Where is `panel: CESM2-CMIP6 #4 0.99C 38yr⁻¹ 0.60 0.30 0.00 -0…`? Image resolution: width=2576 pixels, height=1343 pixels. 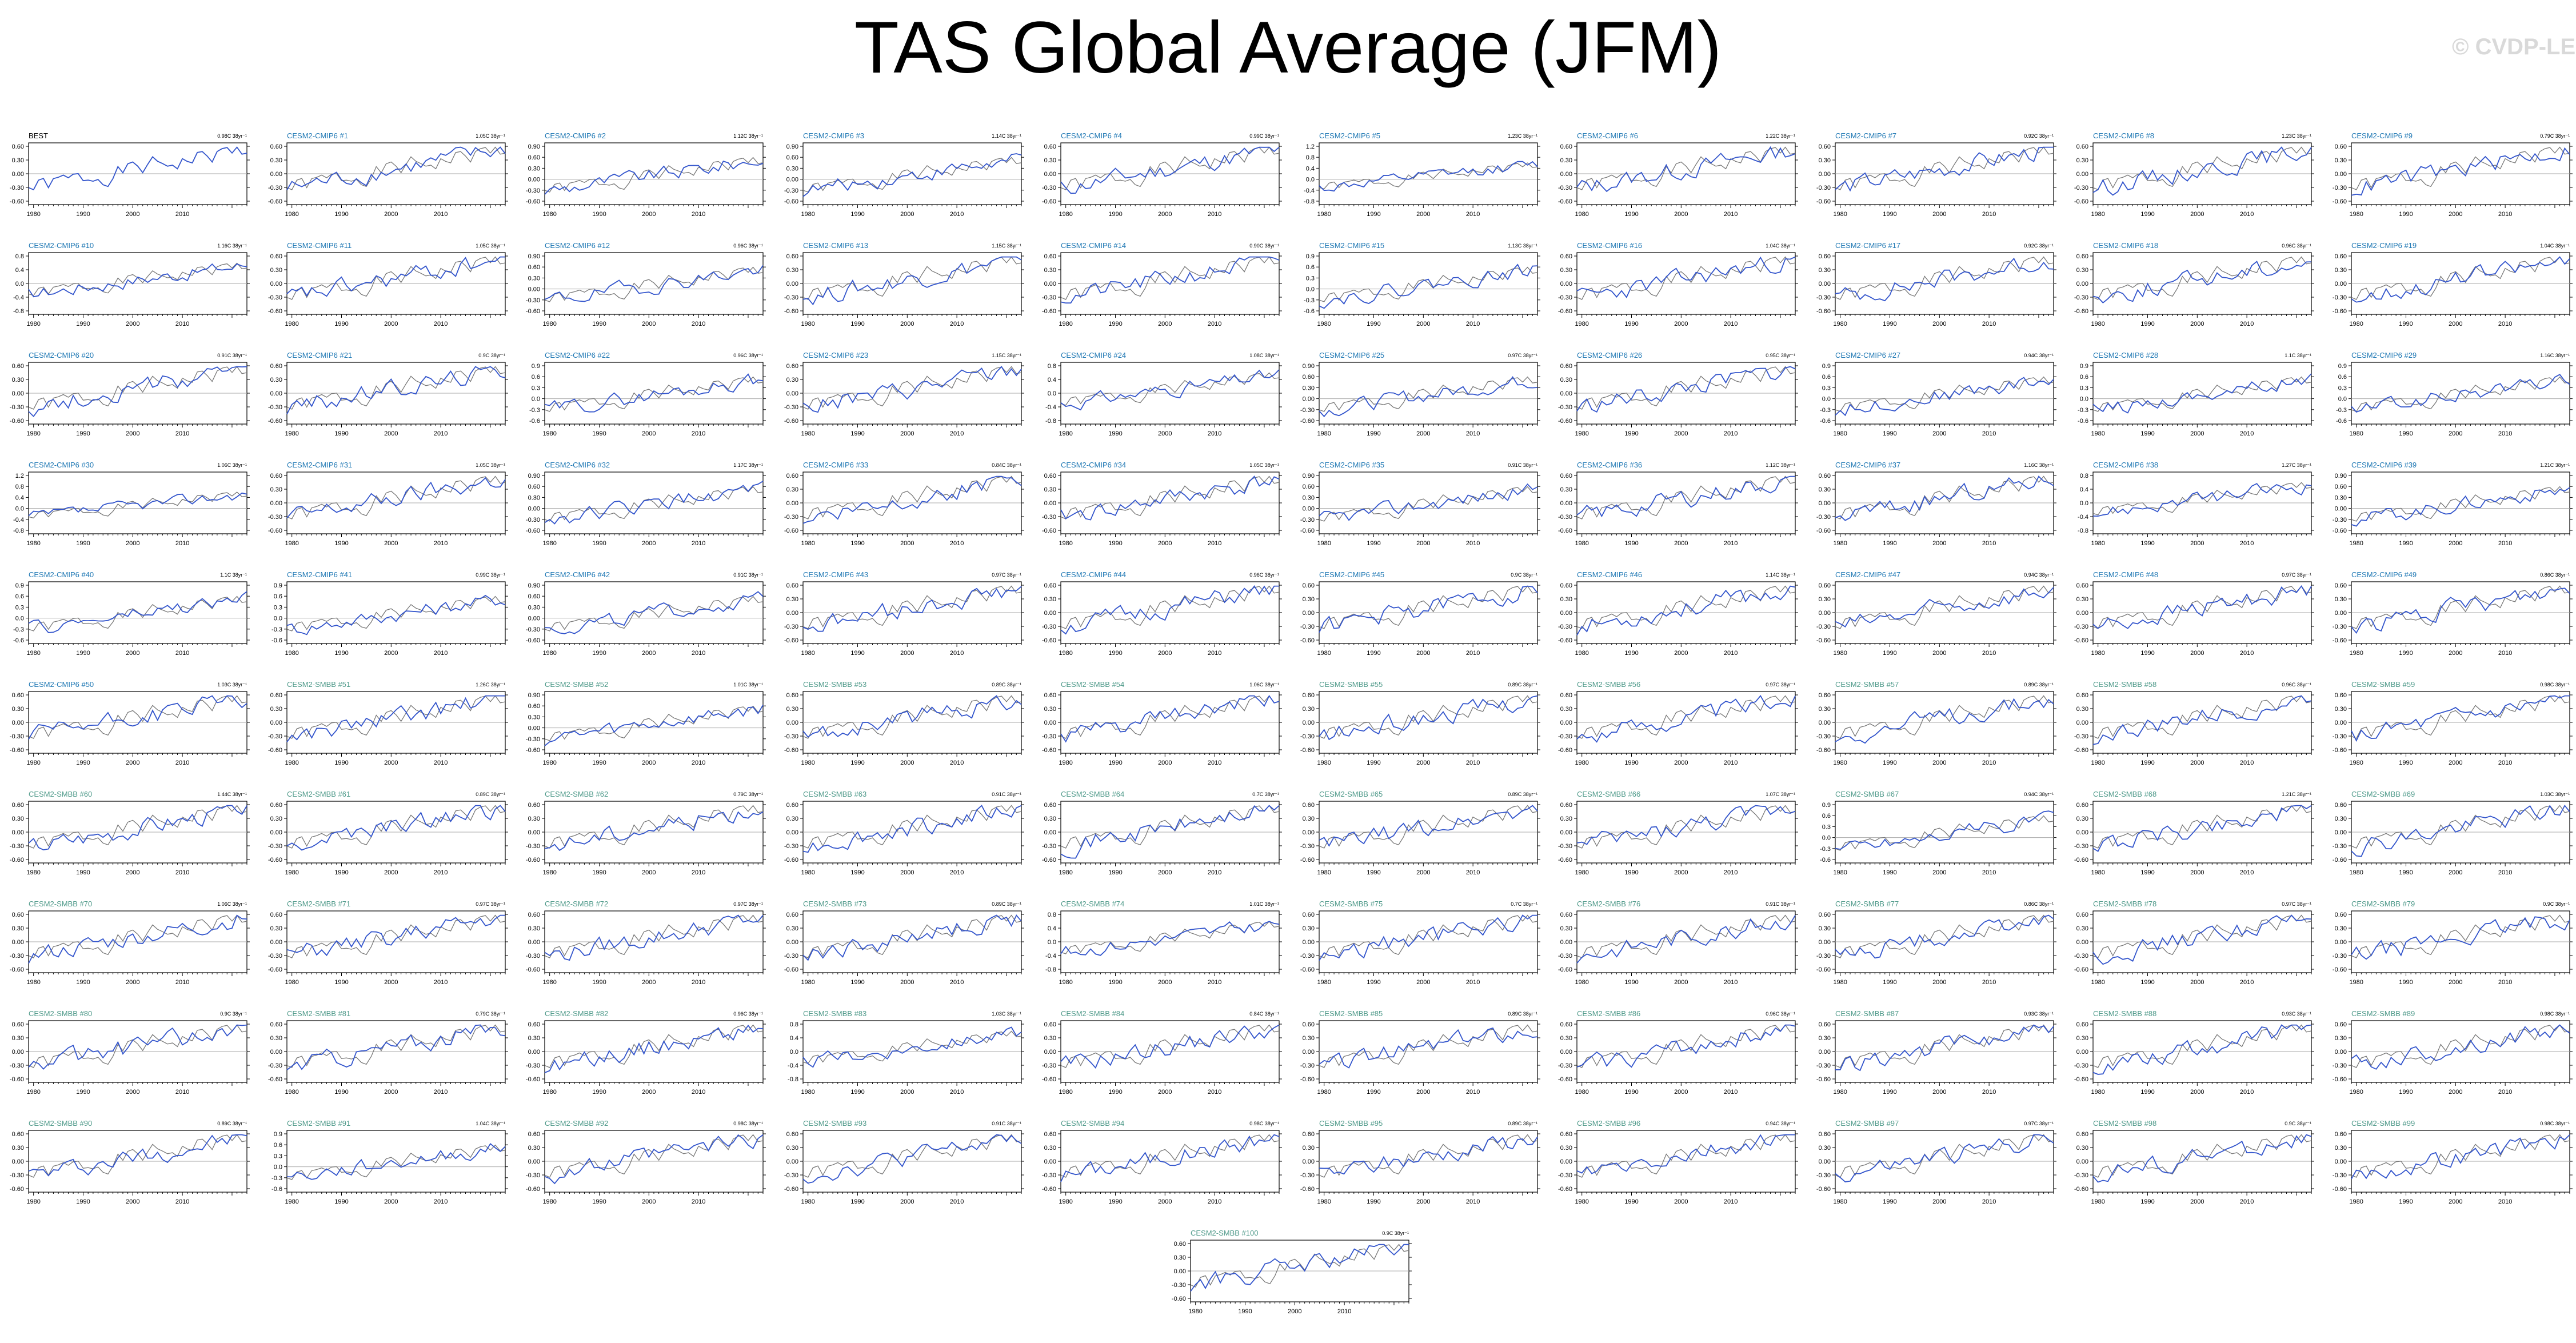 panel: CESM2-CMIP6 #4 0.99C 38yr⁻¹ 0.60 0.30 0.00 -0… is located at coordinates (1162, 174).